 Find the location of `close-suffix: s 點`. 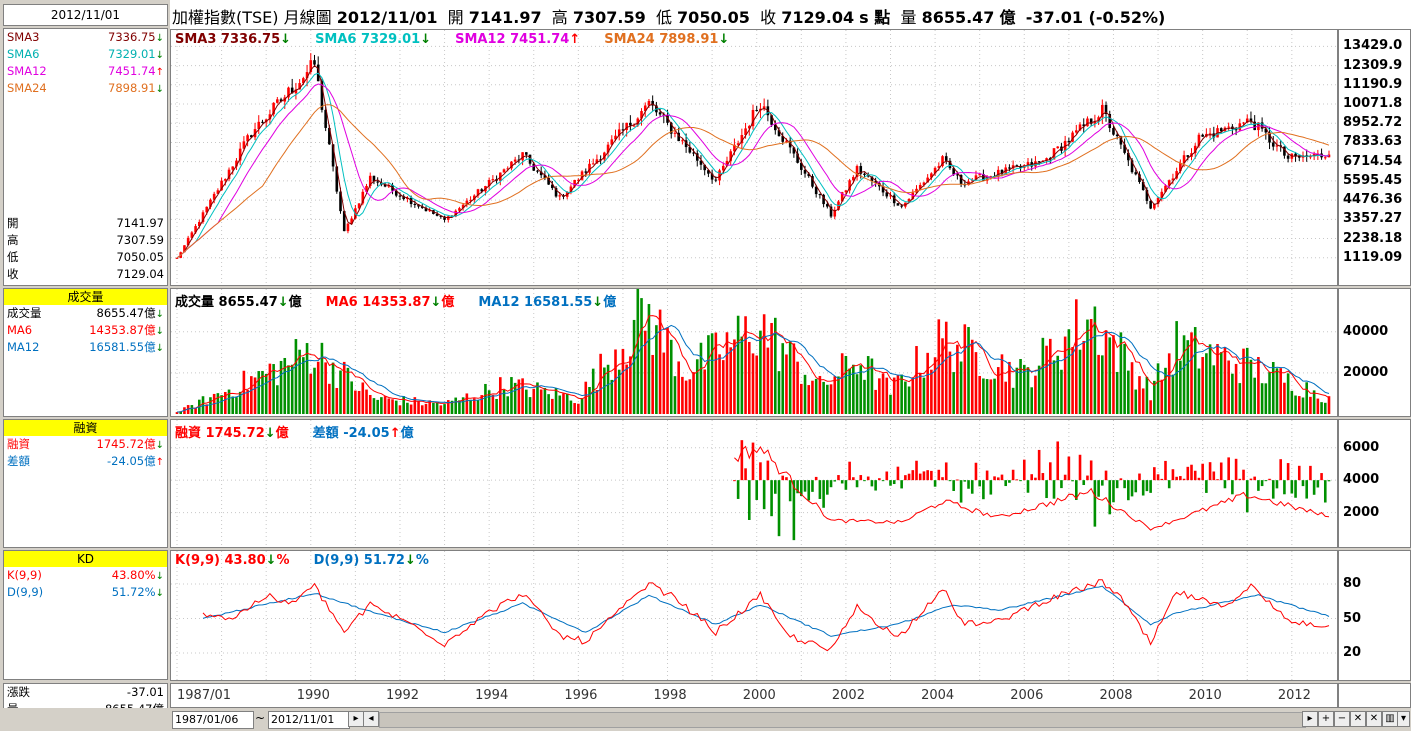

close-suffix: s 點 is located at coordinates (875, 17).